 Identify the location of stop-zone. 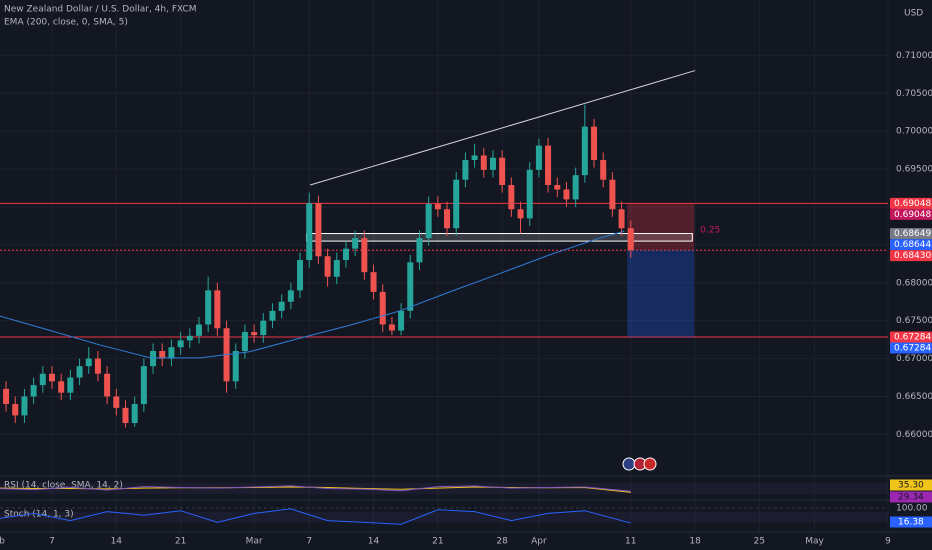
(661, 227).